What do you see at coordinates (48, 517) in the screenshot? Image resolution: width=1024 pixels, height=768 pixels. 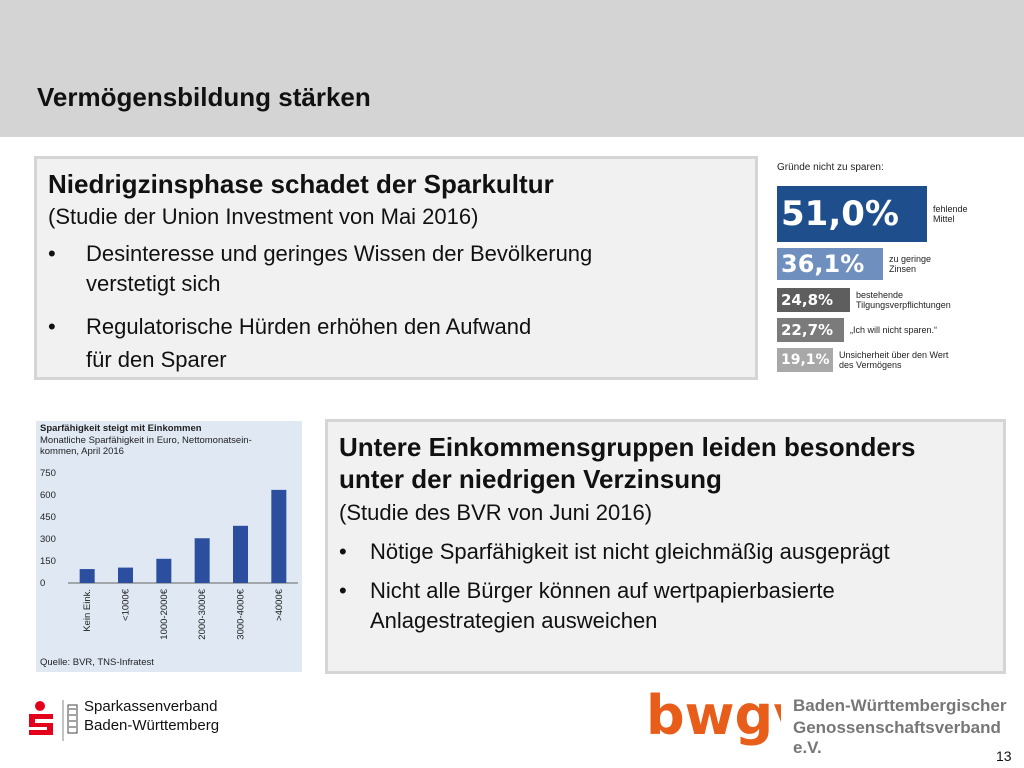 I see `y-tick-label: 450` at bounding box center [48, 517].